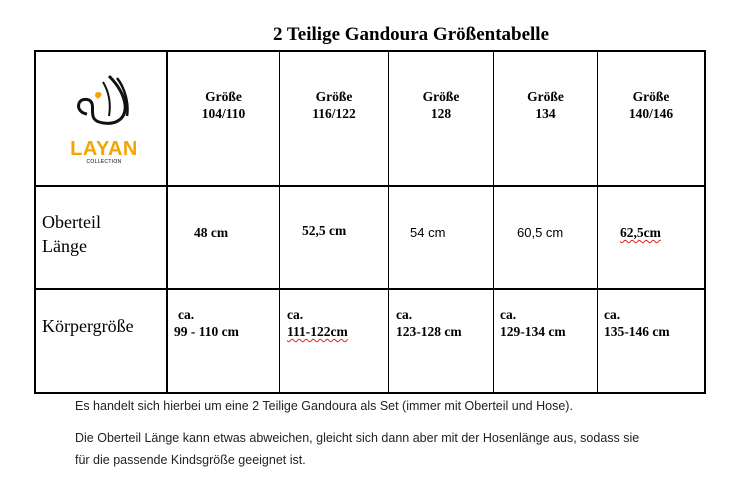 The image size is (748, 491). I want to click on table-cell: ca. 123-128 cm, so click(429, 323).